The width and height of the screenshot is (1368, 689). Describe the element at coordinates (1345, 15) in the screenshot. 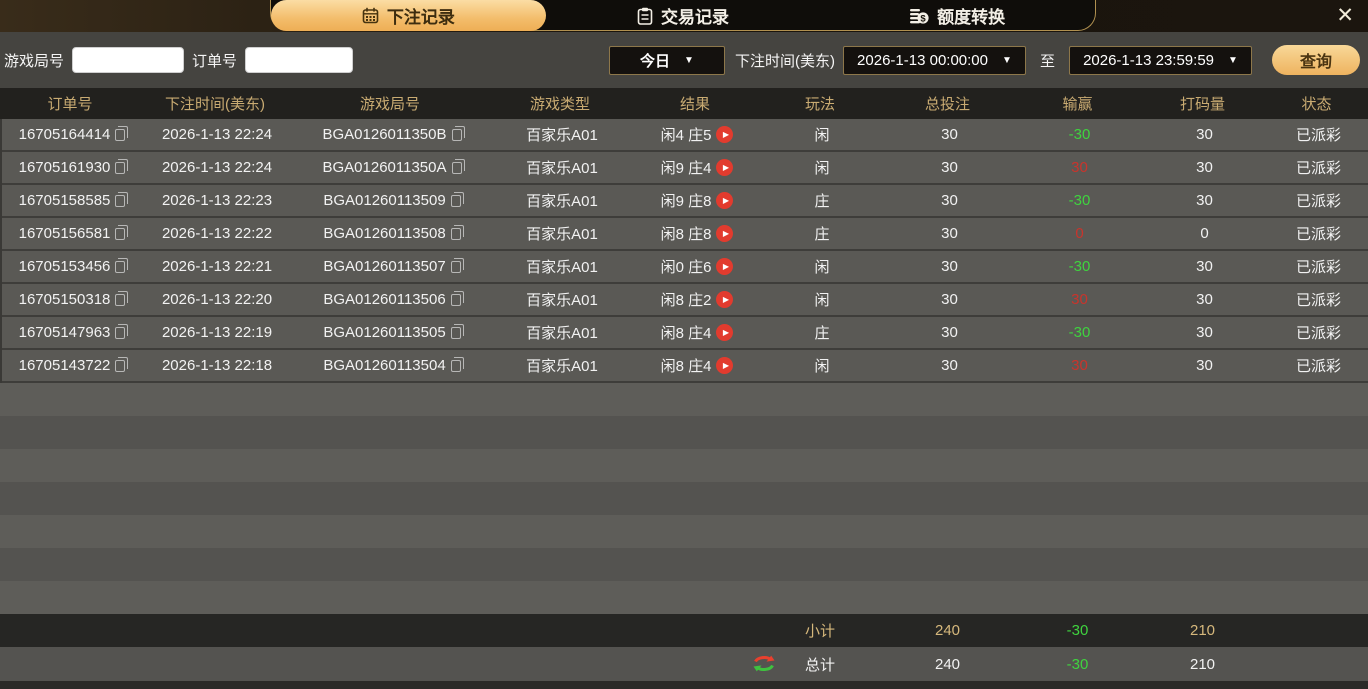

I see `close-button: ✕` at that location.